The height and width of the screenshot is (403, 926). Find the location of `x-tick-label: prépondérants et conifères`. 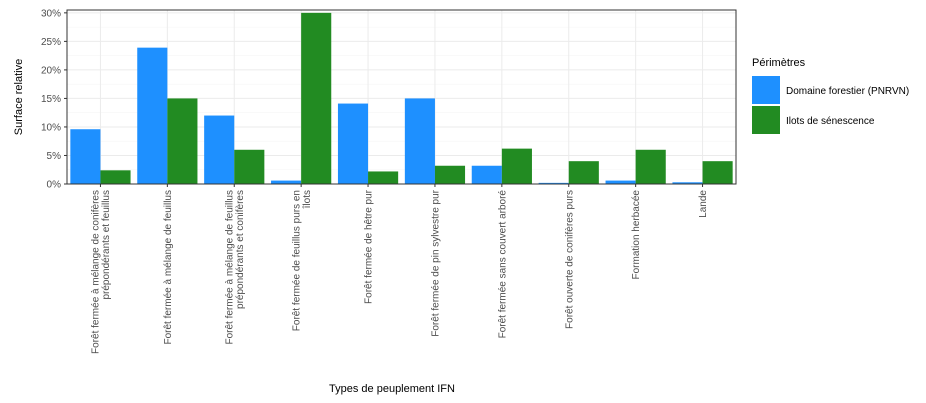

x-tick-label: prépondérants et conifères is located at coordinates (240, 249).